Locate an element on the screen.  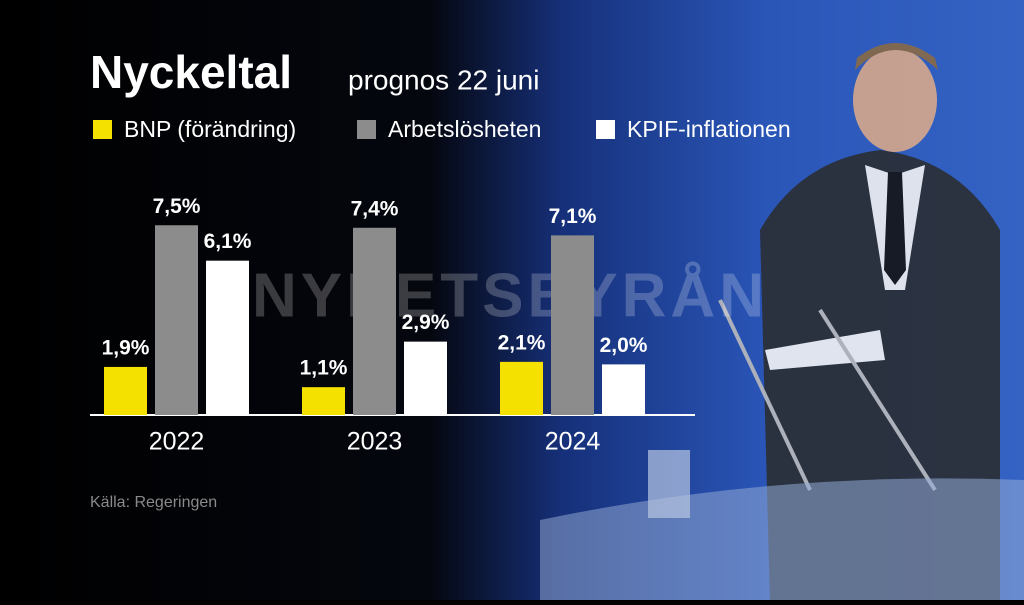
value-label: 2,9% is located at coordinates (426, 322).